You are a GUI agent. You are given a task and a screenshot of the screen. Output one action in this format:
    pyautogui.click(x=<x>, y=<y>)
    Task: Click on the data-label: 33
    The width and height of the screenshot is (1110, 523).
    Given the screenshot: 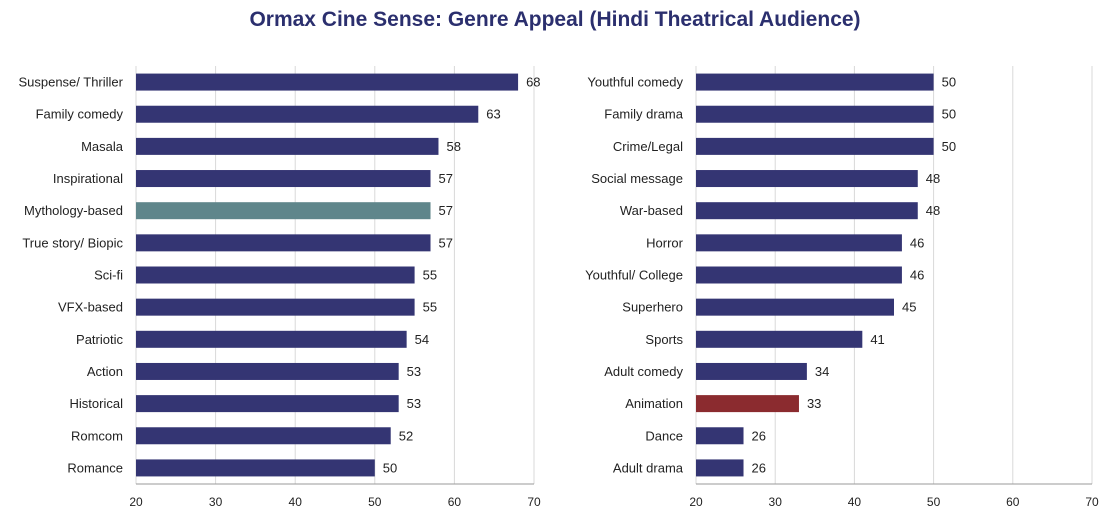 What is the action you would take?
    pyautogui.click(x=814, y=403)
    